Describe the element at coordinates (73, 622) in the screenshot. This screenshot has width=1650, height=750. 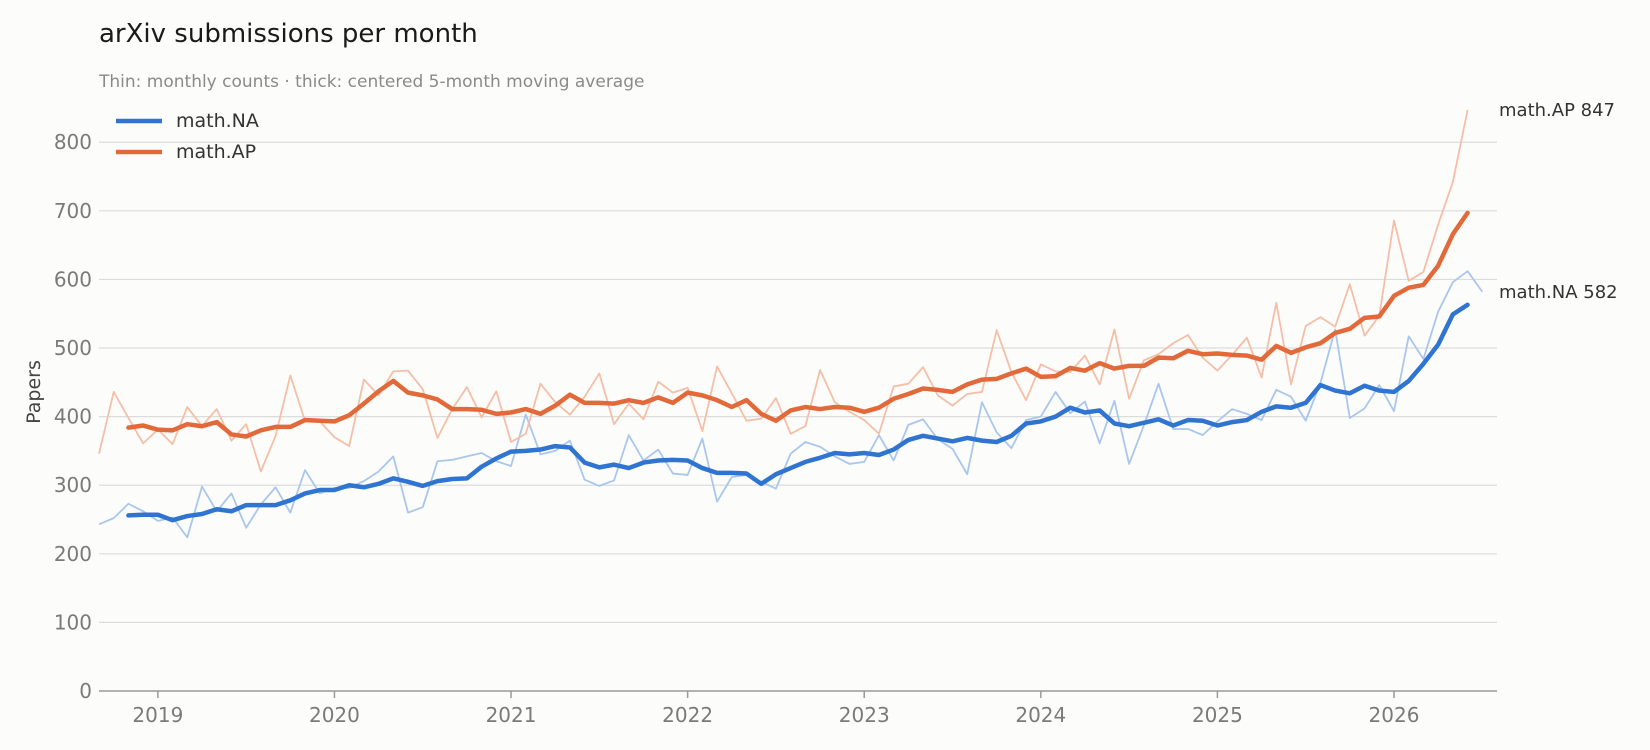
I see `y-tick-label: 100` at that location.